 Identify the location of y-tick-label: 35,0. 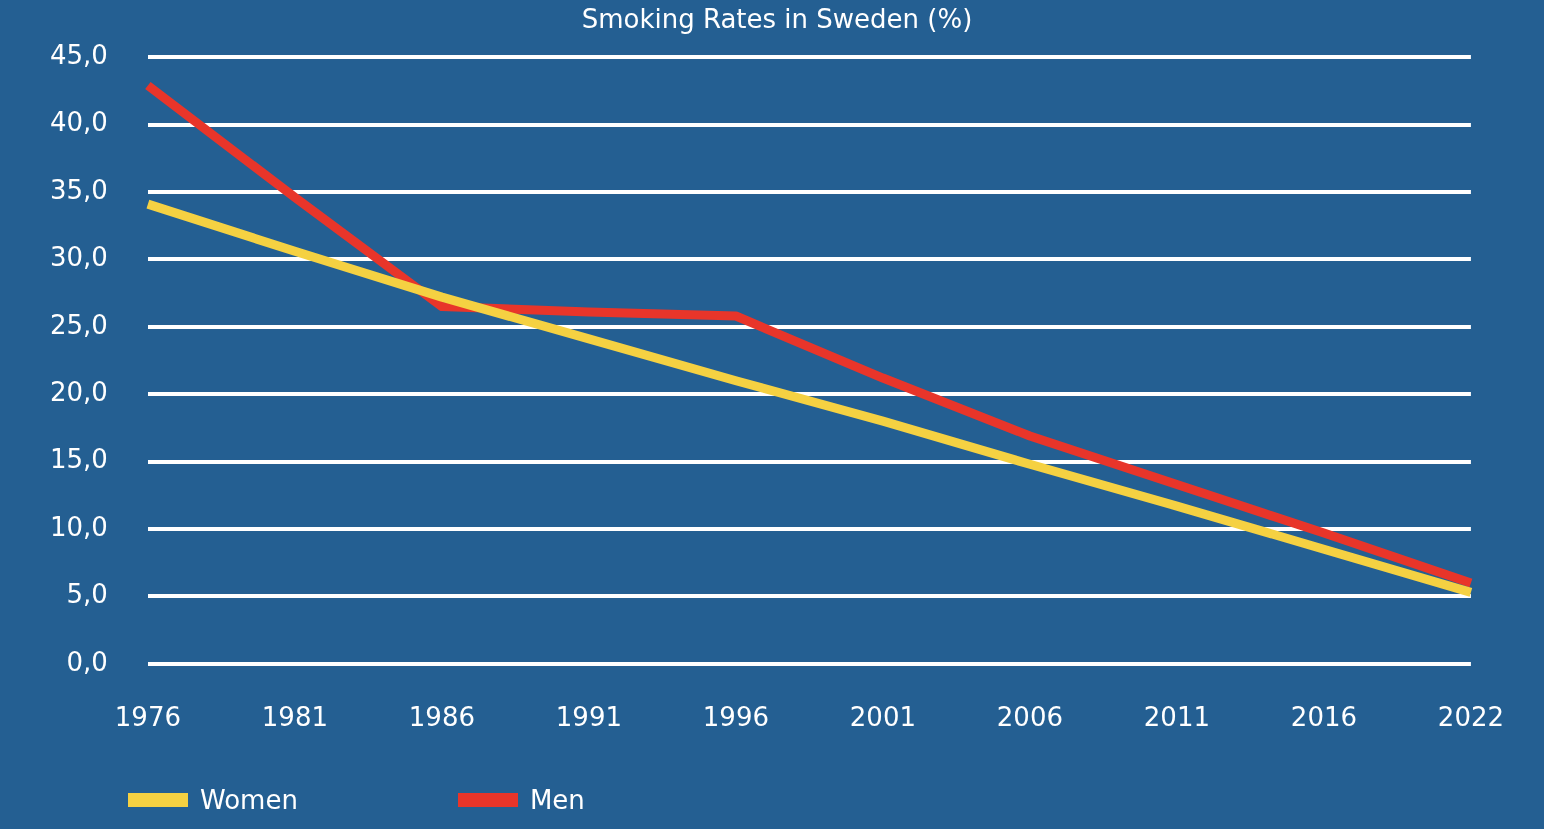
(79, 189).